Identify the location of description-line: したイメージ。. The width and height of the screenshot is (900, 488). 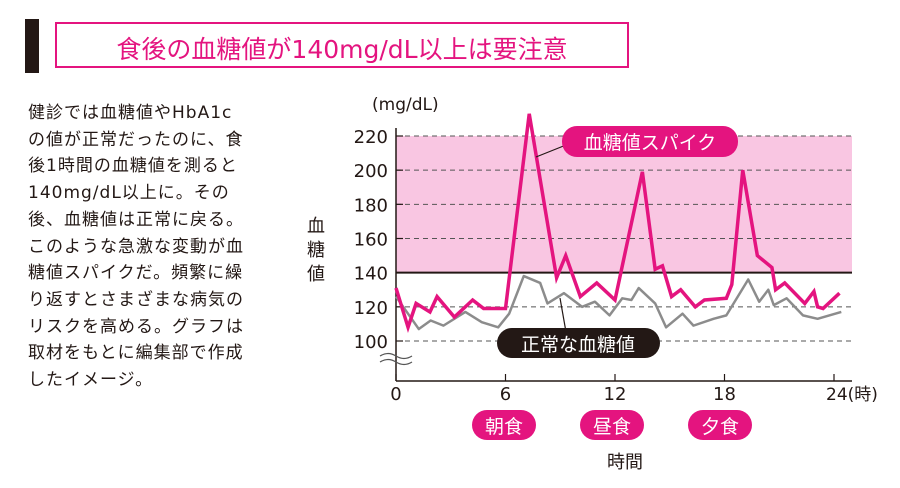
(91, 380).